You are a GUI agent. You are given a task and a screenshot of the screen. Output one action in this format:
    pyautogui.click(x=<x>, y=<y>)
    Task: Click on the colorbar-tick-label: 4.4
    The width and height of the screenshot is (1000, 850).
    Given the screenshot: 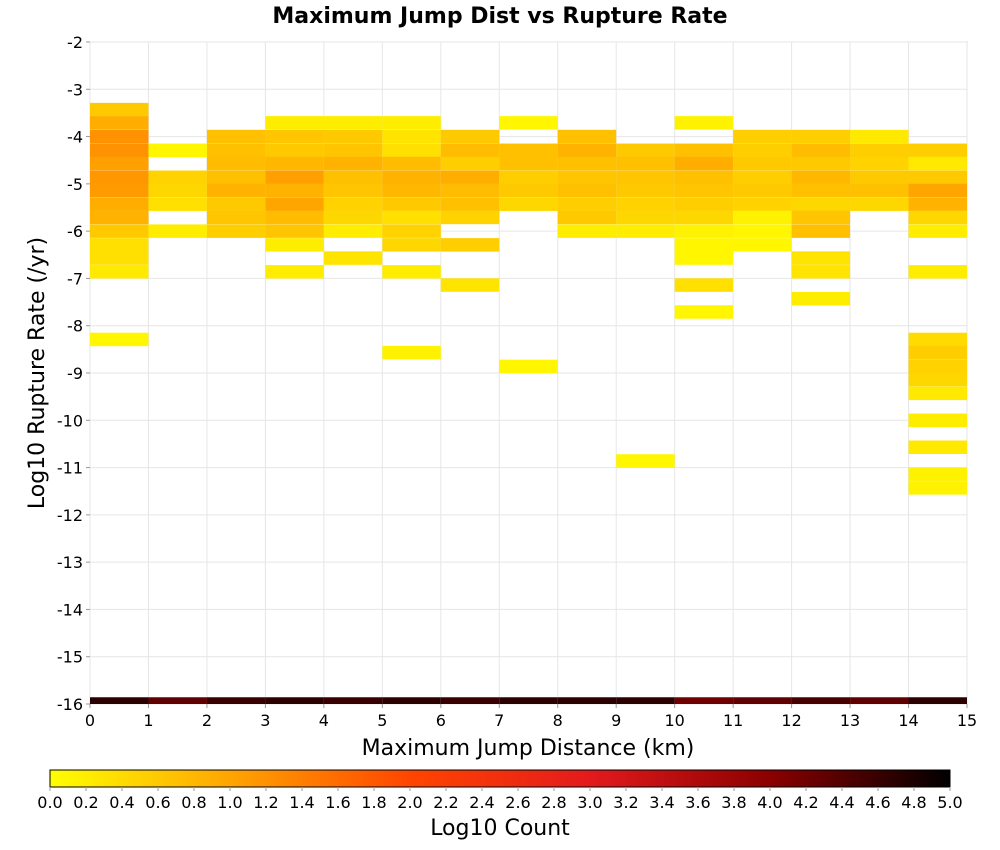 What is the action you would take?
    pyautogui.click(x=841, y=802)
    